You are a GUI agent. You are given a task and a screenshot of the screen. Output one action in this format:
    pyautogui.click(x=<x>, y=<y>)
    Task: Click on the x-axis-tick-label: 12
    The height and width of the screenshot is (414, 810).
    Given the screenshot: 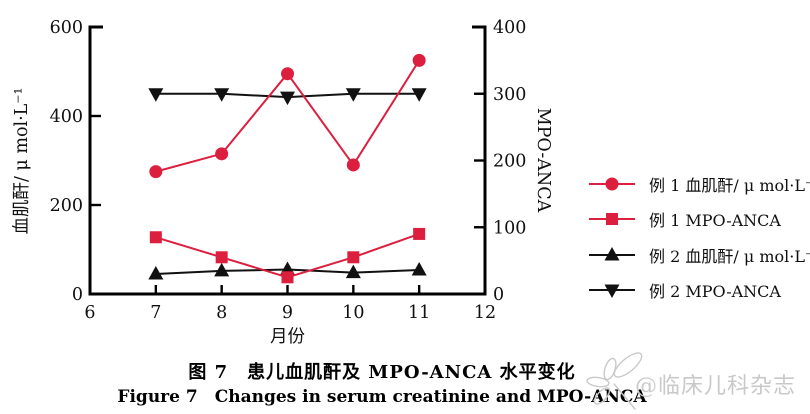 What is the action you would take?
    pyautogui.click(x=485, y=313)
    